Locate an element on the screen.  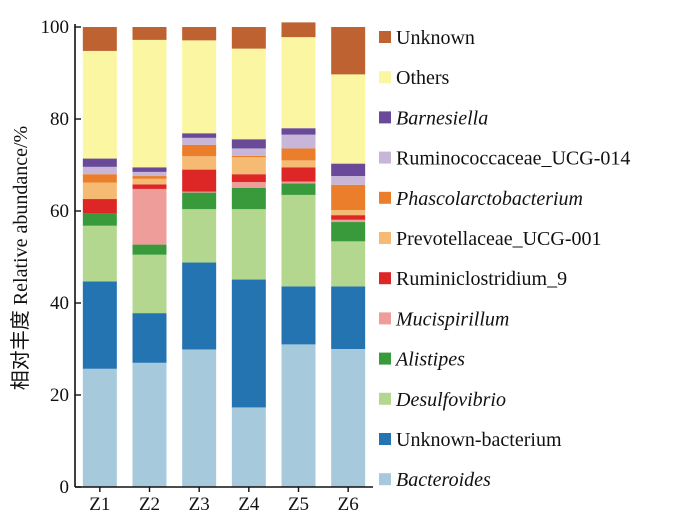
legend-label: Ruminiclostridium_9 is located at coordinates (481, 279).